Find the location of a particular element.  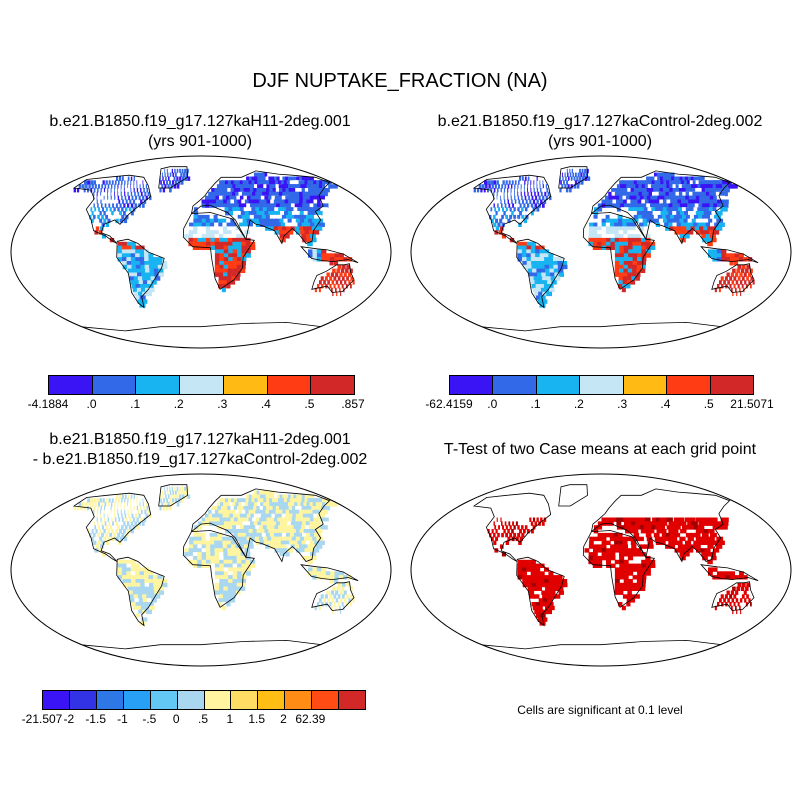

colorbar-swatch is located at coordinates (114, 385).